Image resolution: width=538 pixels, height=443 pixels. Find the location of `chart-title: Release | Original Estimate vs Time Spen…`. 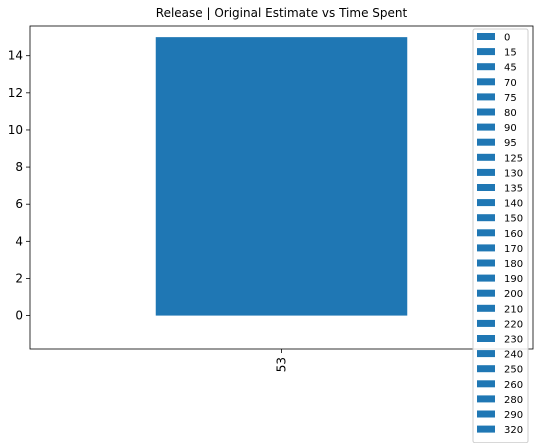

chart-title: Release | Original Estimate vs Time Spen… is located at coordinates (282, 13).